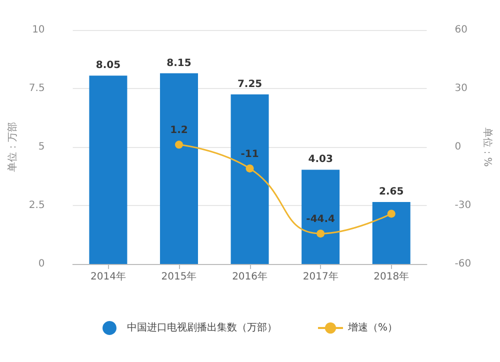 This screenshot has width=500, height=362. I want to click on x-tick-label: 2018年, so click(392, 276).